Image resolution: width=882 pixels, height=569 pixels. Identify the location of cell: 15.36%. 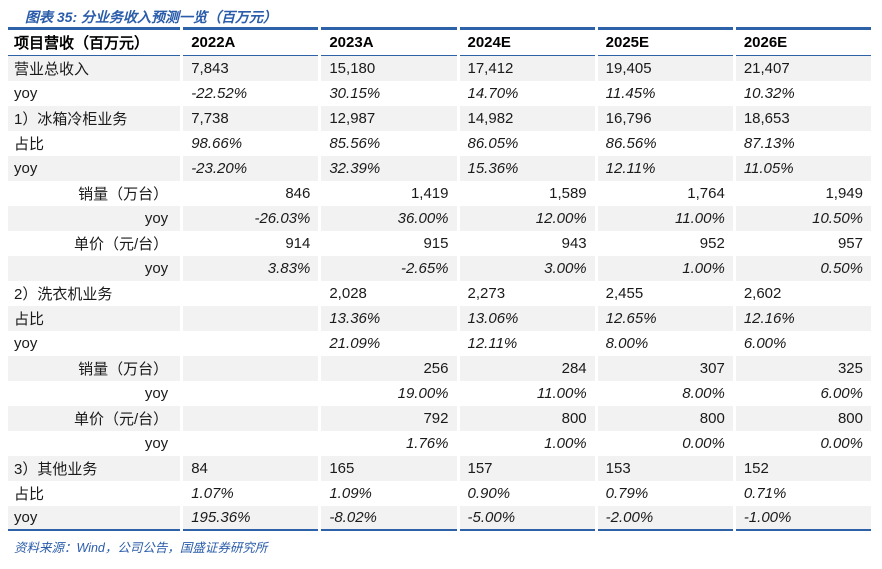
(527, 168).